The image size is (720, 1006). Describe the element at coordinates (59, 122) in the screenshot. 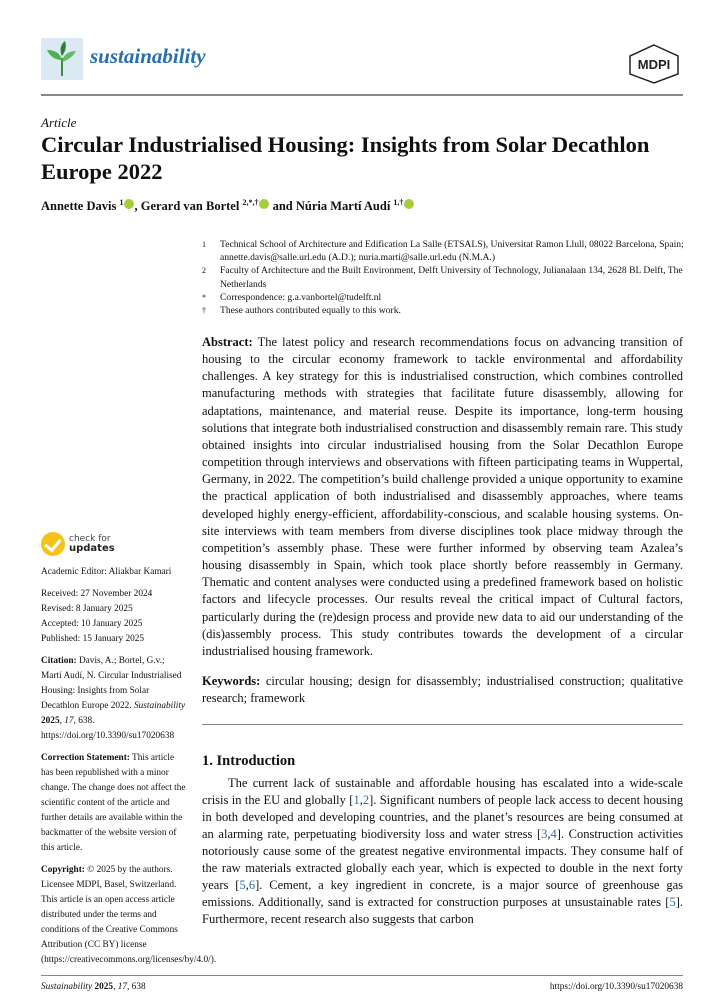

I see `article-type: Article` at that location.